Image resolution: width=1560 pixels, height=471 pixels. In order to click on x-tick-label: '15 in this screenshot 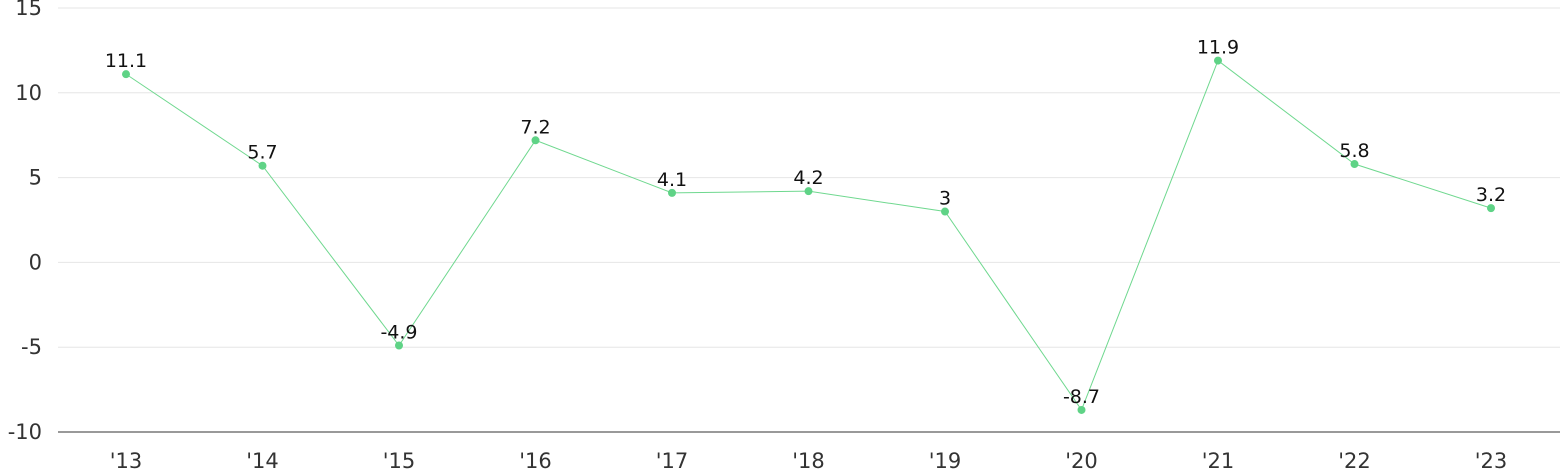, I will do `click(399, 460)`.